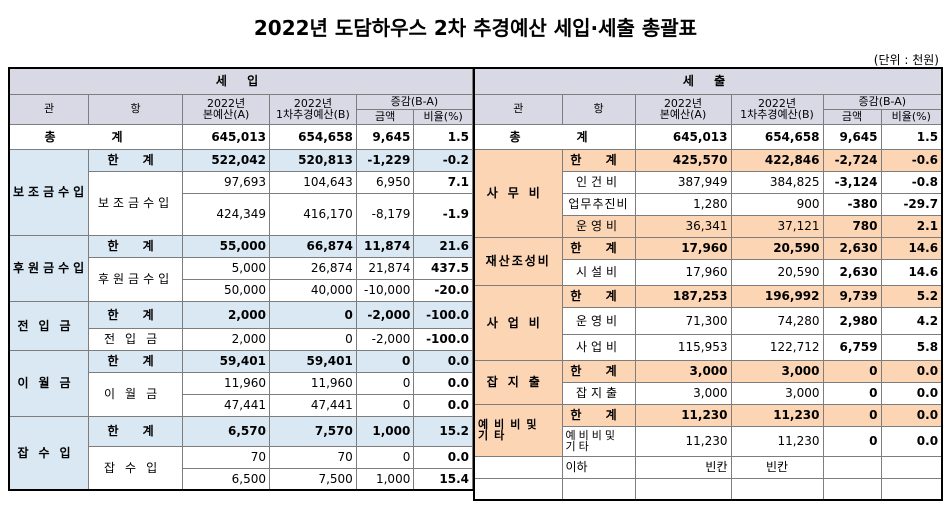 The width and height of the screenshot is (951, 522). What do you see at coordinates (443, 116) in the screenshot?
I see `col-ratio: 비율(%)` at bounding box center [443, 116].